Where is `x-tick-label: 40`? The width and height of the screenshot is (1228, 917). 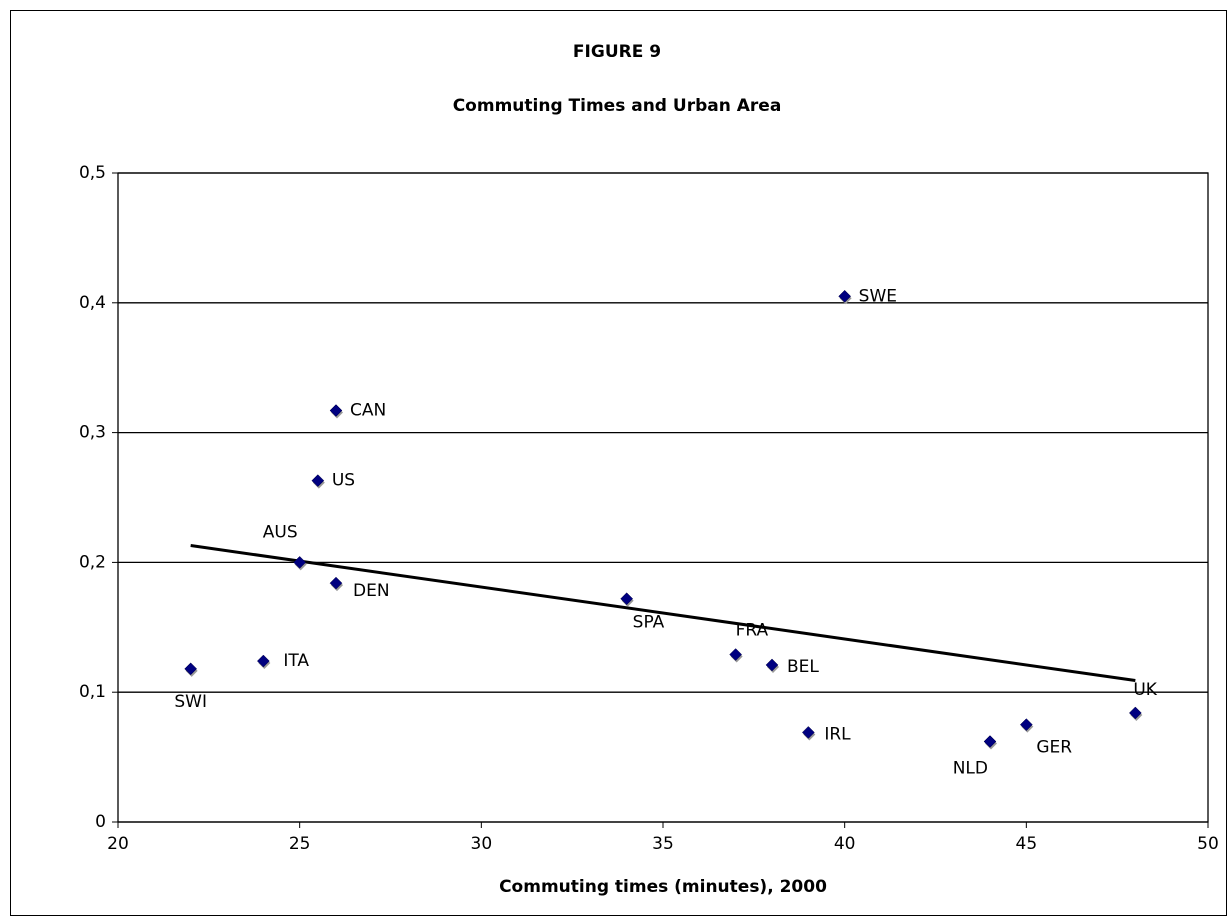
x-tick-label: 40 is located at coordinates (845, 844).